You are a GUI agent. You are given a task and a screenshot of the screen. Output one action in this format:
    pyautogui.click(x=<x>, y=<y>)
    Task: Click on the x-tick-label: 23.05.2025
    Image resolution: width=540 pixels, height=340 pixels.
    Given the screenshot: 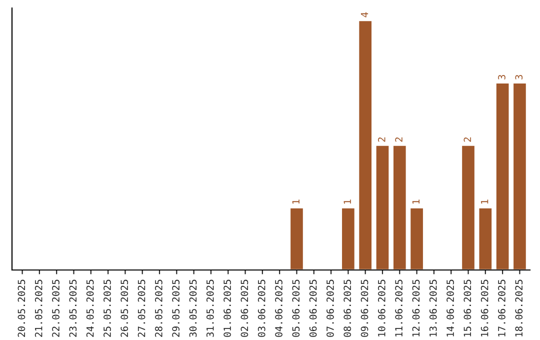 What is the action you would take?
    pyautogui.click(x=73, y=308)
    